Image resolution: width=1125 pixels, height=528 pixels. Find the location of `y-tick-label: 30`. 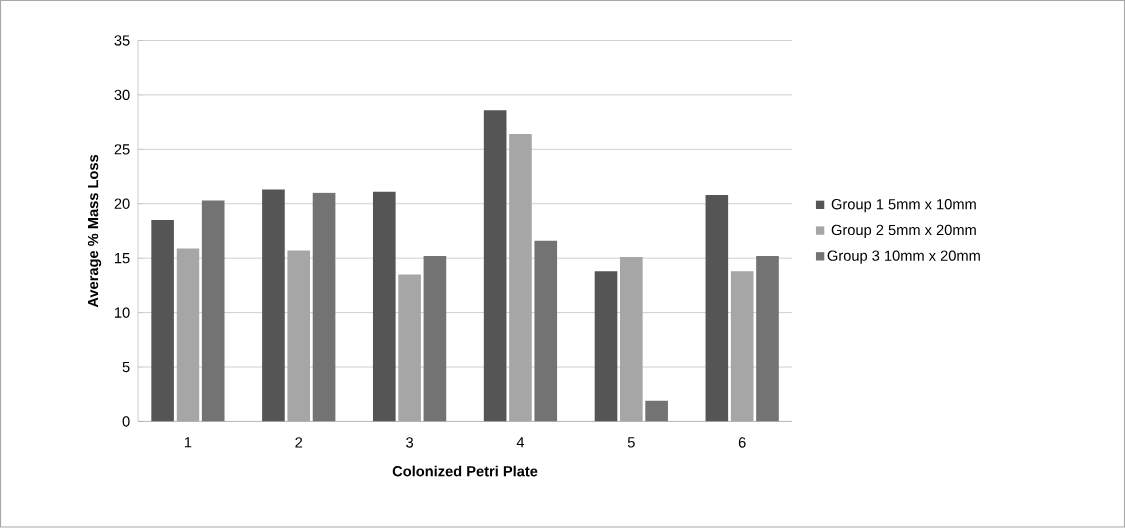

y-tick-label: 30 is located at coordinates (122, 95).